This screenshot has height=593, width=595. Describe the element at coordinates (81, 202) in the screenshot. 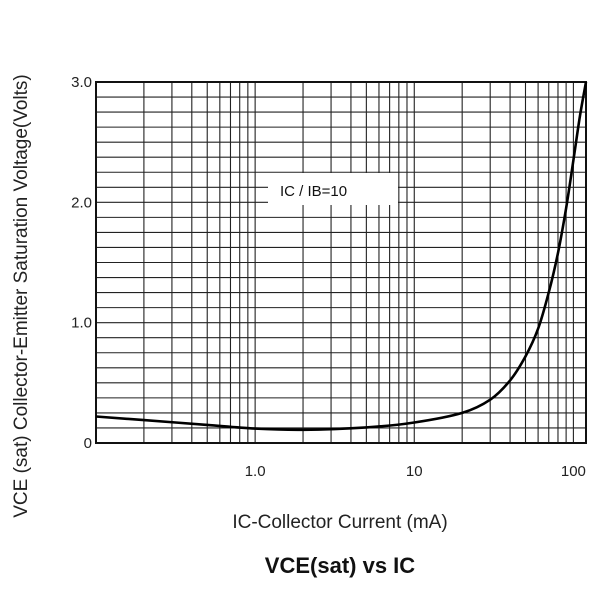

I see `y-tick-label: 2.0` at that location.